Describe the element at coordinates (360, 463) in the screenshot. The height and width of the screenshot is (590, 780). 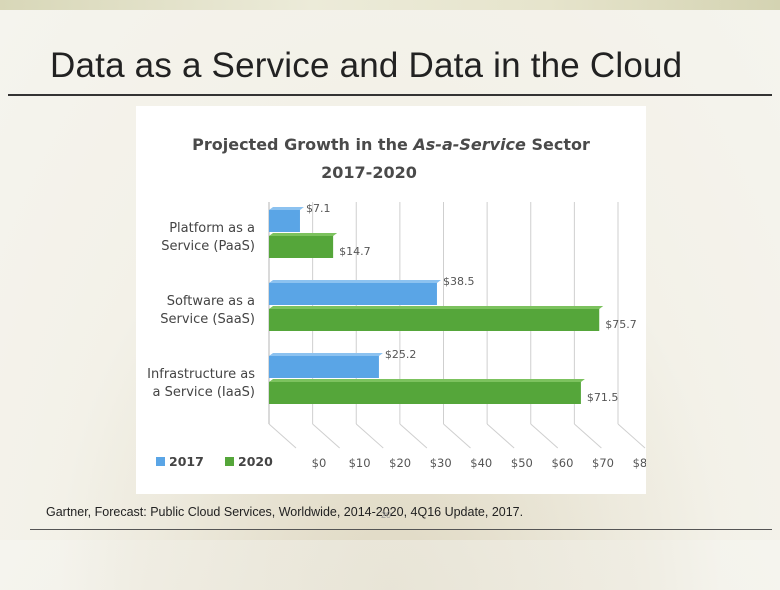
I see `x-tick-label: $10` at that location.